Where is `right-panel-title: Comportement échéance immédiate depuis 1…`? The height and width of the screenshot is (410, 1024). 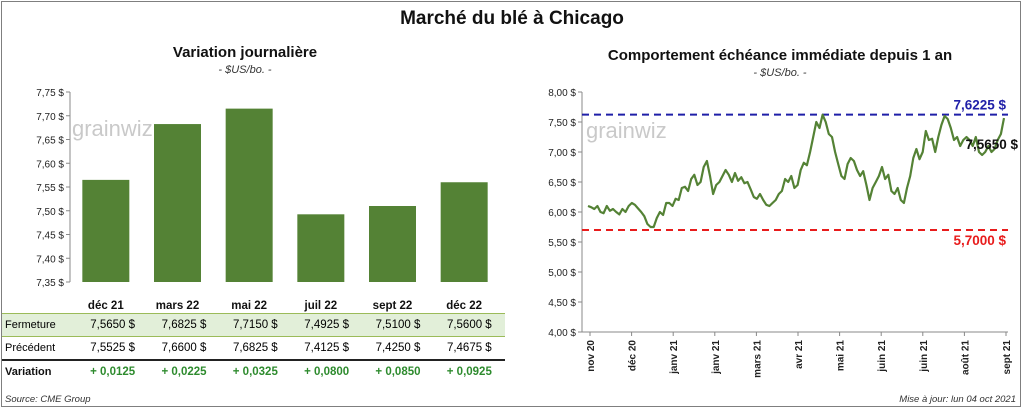
right-panel-title: Comportement échéance immédiate depuis 1… is located at coordinates (780, 55).